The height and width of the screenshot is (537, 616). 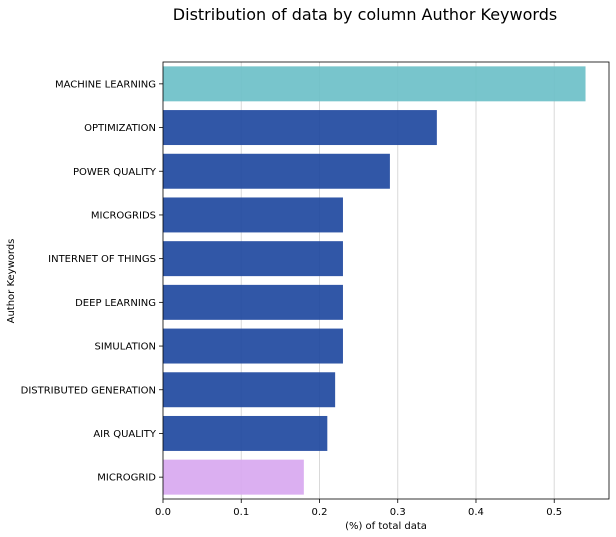 What do you see at coordinates (125, 347) in the screenshot?
I see `y-tick-label: SIMULATION` at bounding box center [125, 347].